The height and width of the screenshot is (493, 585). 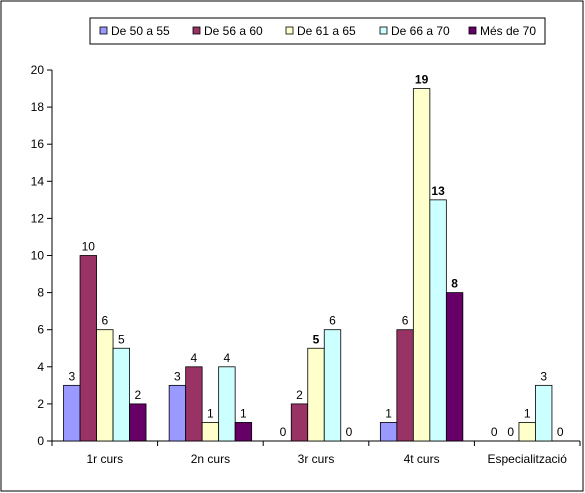 What do you see at coordinates (38, 70) in the screenshot?
I see `y-tick-label: 20` at bounding box center [38, 70].